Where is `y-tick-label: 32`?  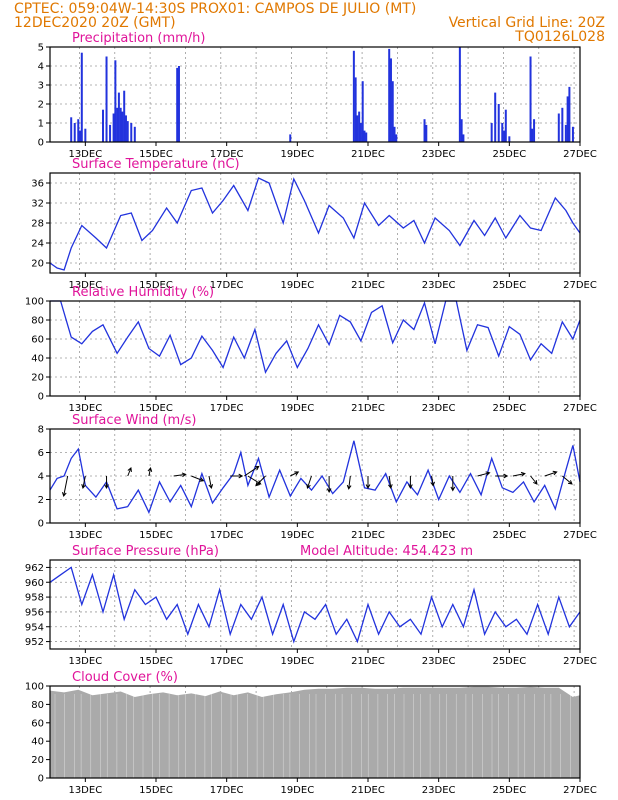 y-tick-label: 32 is located at coordinates (37, 204).